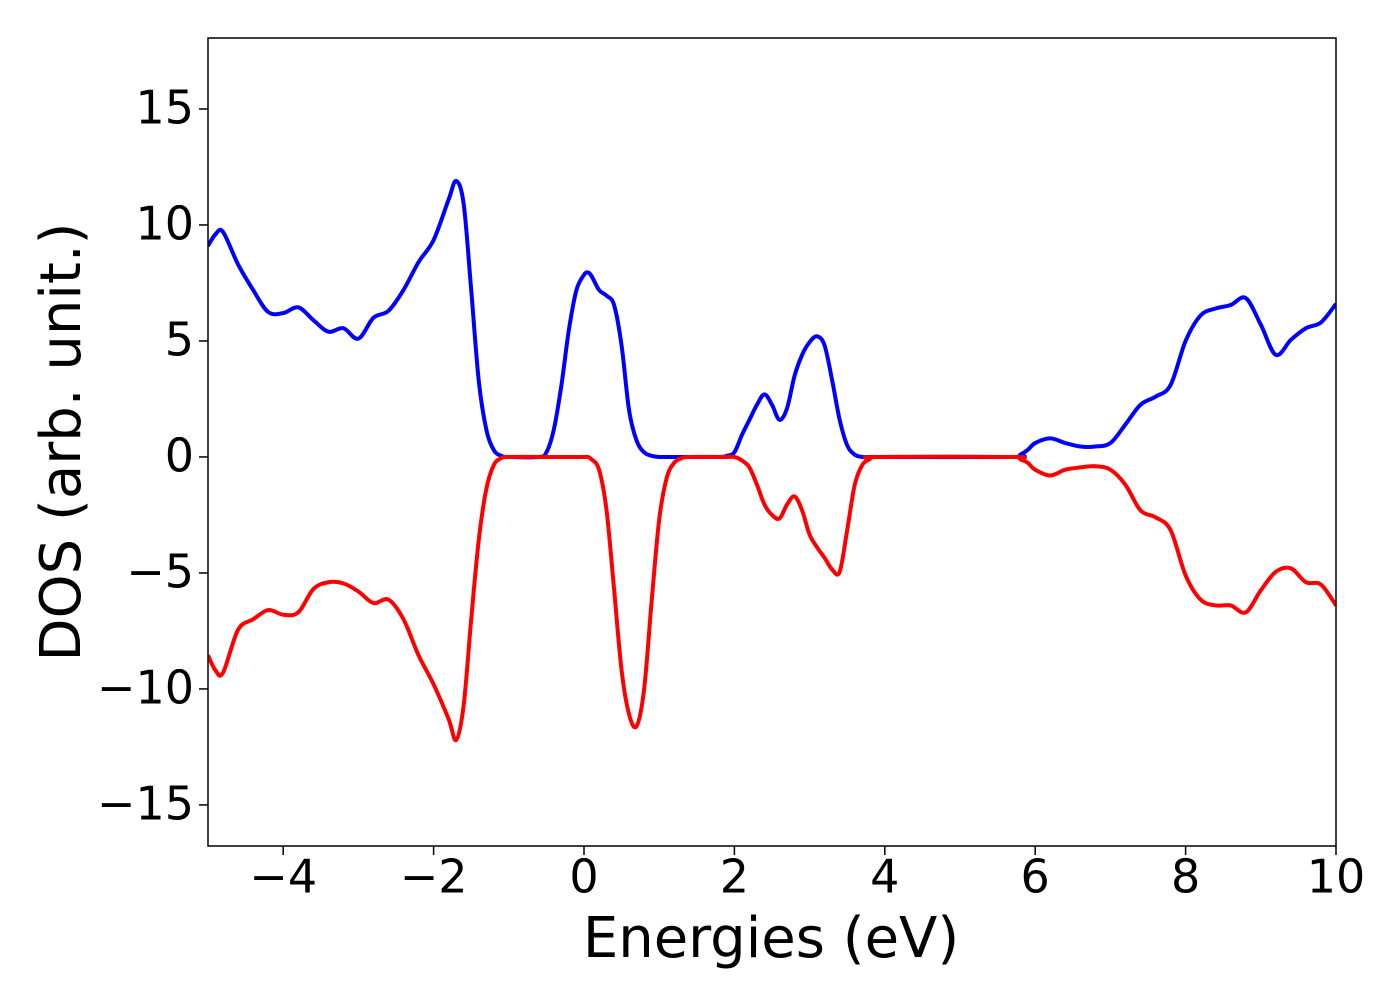 The height and width of the screenshot is (1000, 1400). I want to click on y-tick-label: 5, so click(179, 339).